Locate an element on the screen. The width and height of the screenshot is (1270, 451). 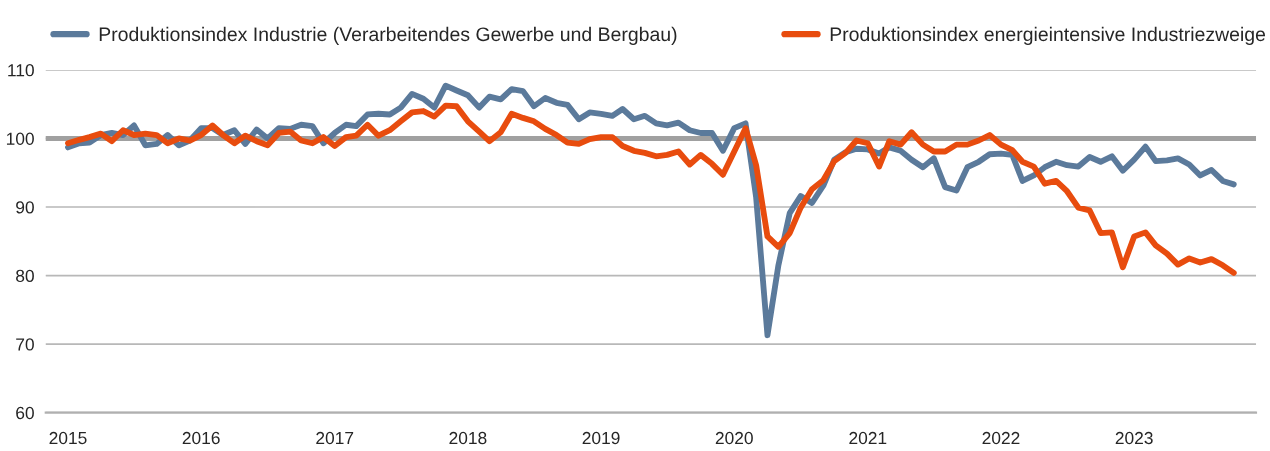
x-tick-label: 2015 is located at coordinates (68, 438).